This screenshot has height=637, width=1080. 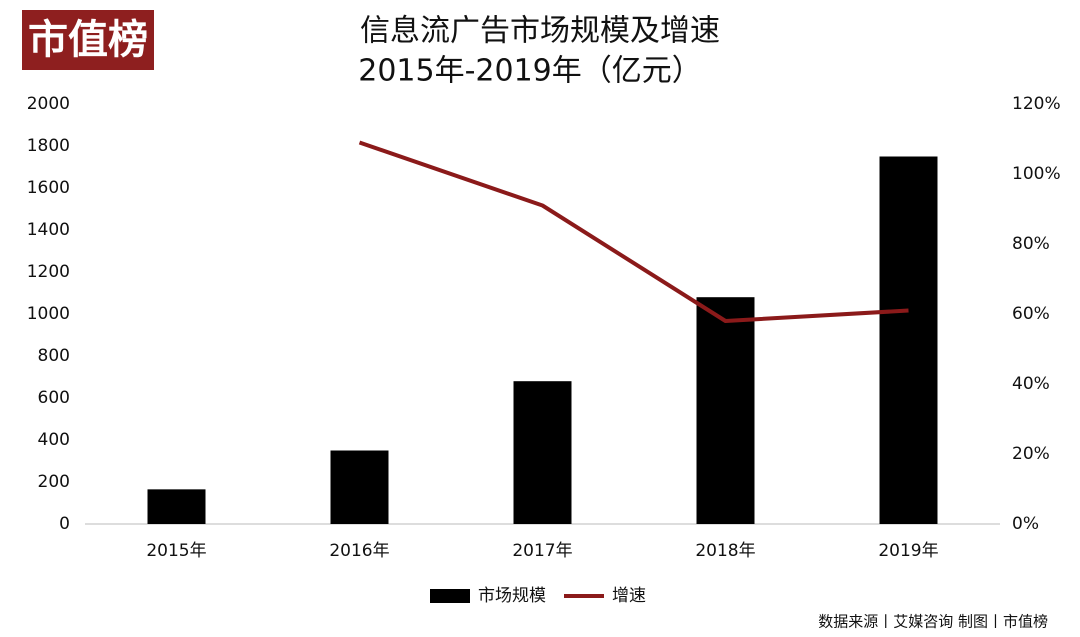 What do you see at coordinates (1031, 244) in the screenshot?
I see `y2-tick-label: 80%` at bounding box center [1031, 244].